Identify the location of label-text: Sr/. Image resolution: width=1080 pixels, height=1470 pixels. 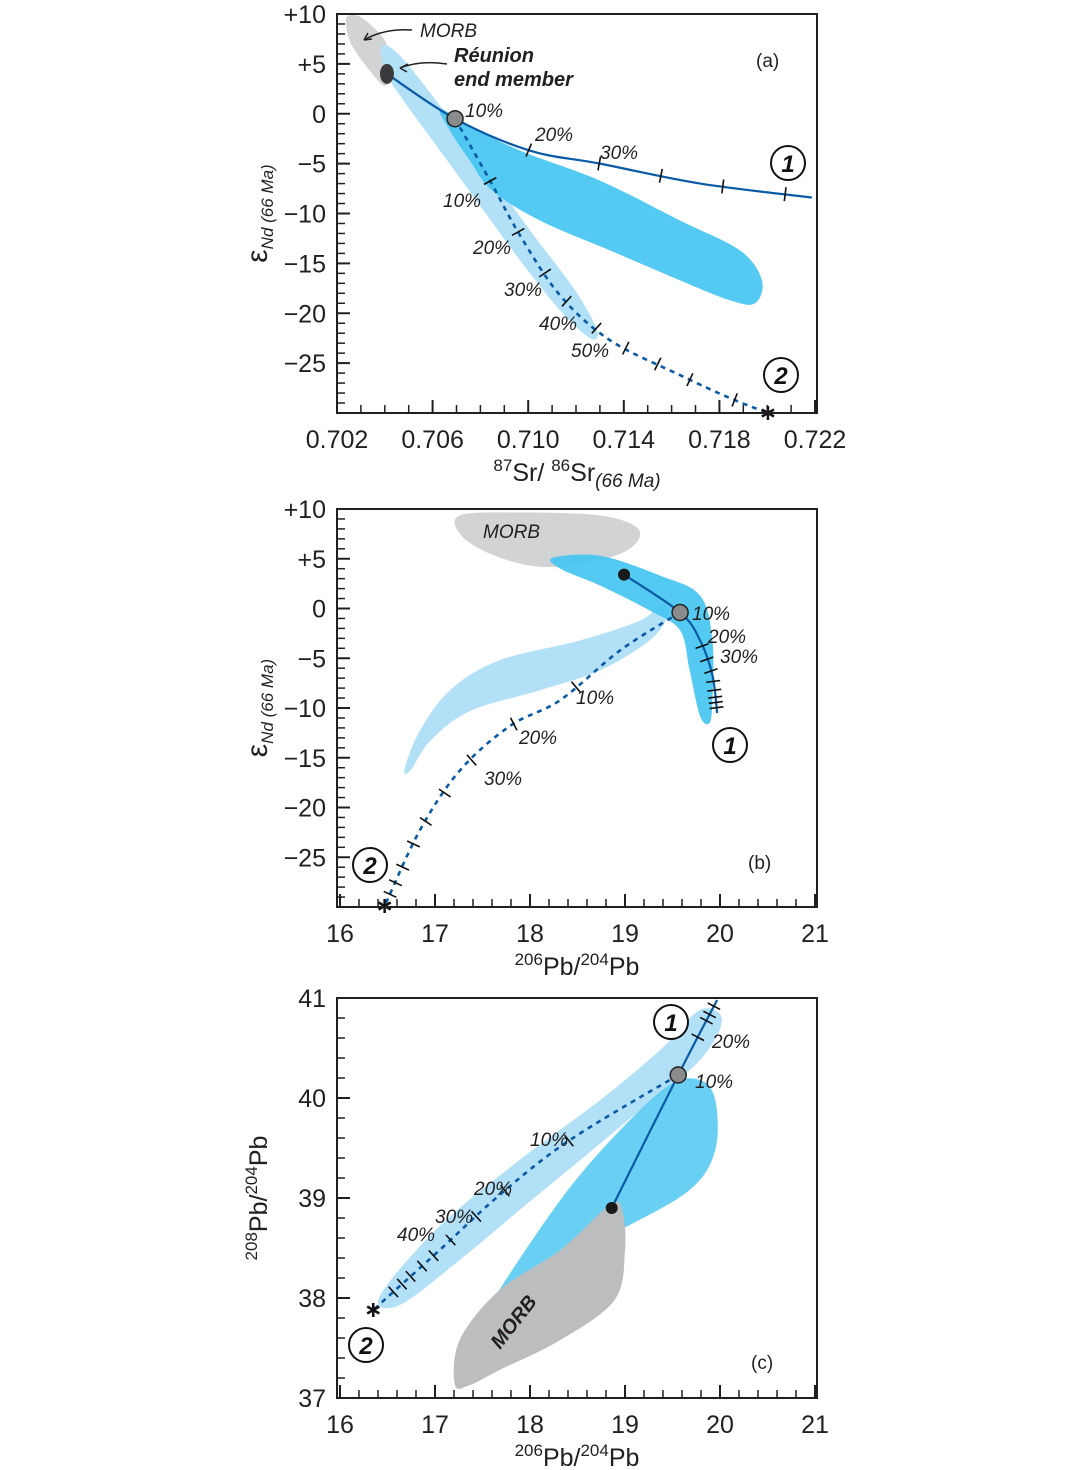
(531, 473).